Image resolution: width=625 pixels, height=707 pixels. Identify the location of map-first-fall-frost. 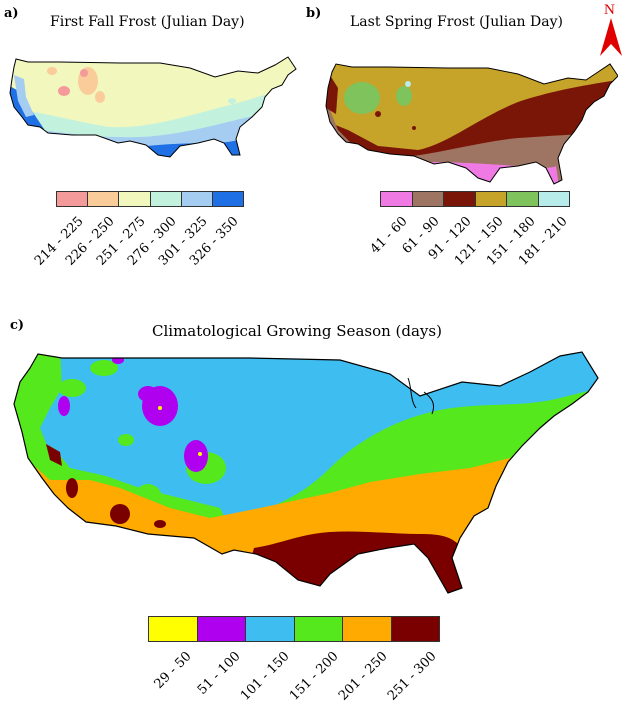
(153, 107).